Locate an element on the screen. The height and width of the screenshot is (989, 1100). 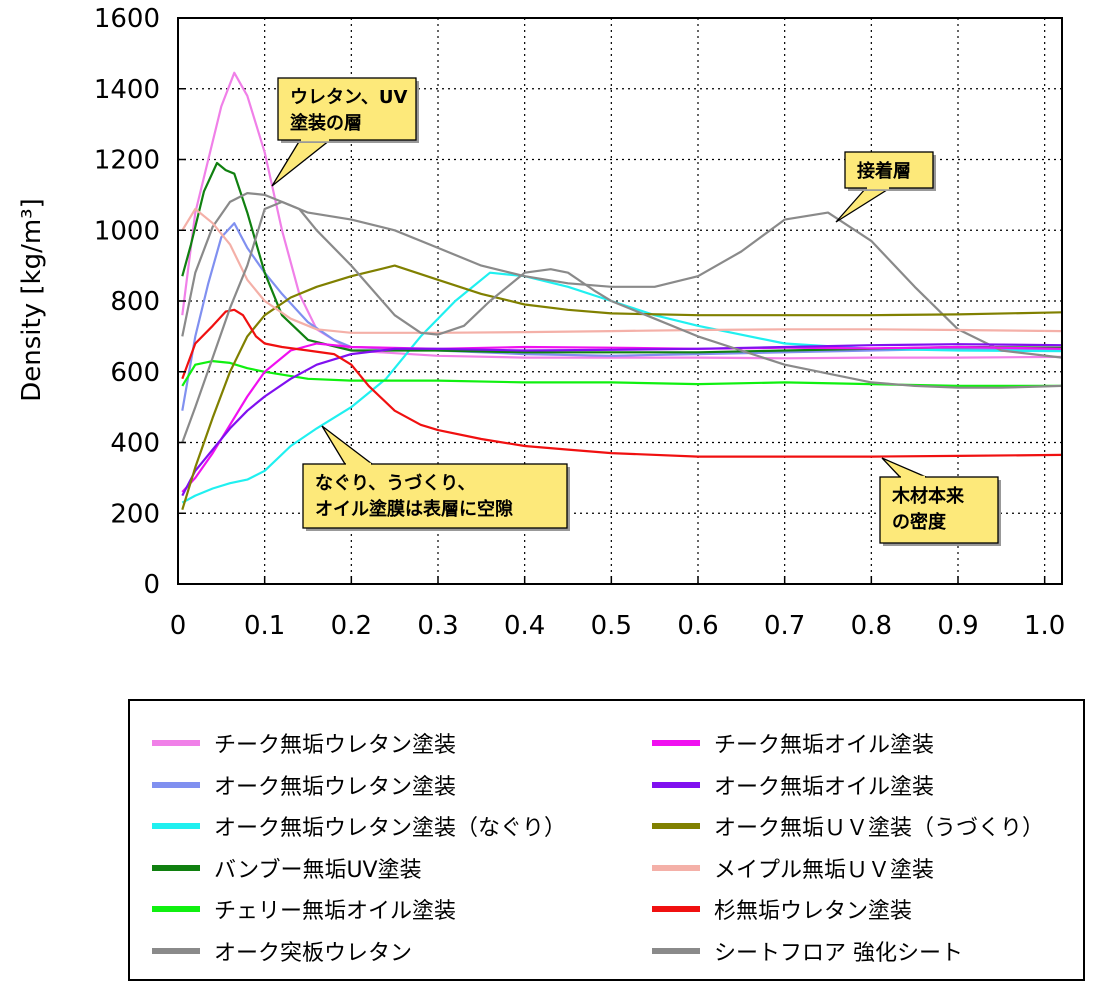
legend-item: オーク無垢ウレタン塗装（なぐり） is located at coordinates (359, 826).